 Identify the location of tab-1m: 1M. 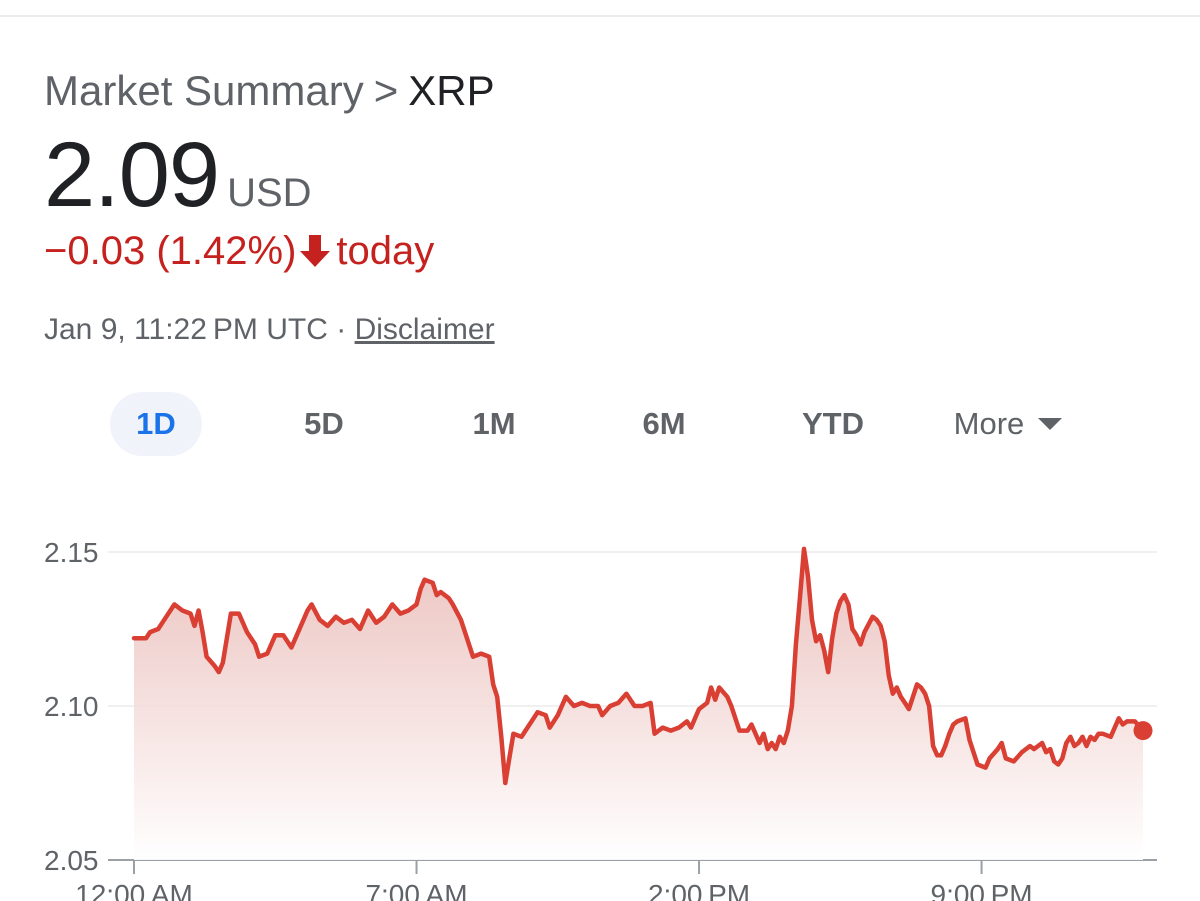
(494, 423).